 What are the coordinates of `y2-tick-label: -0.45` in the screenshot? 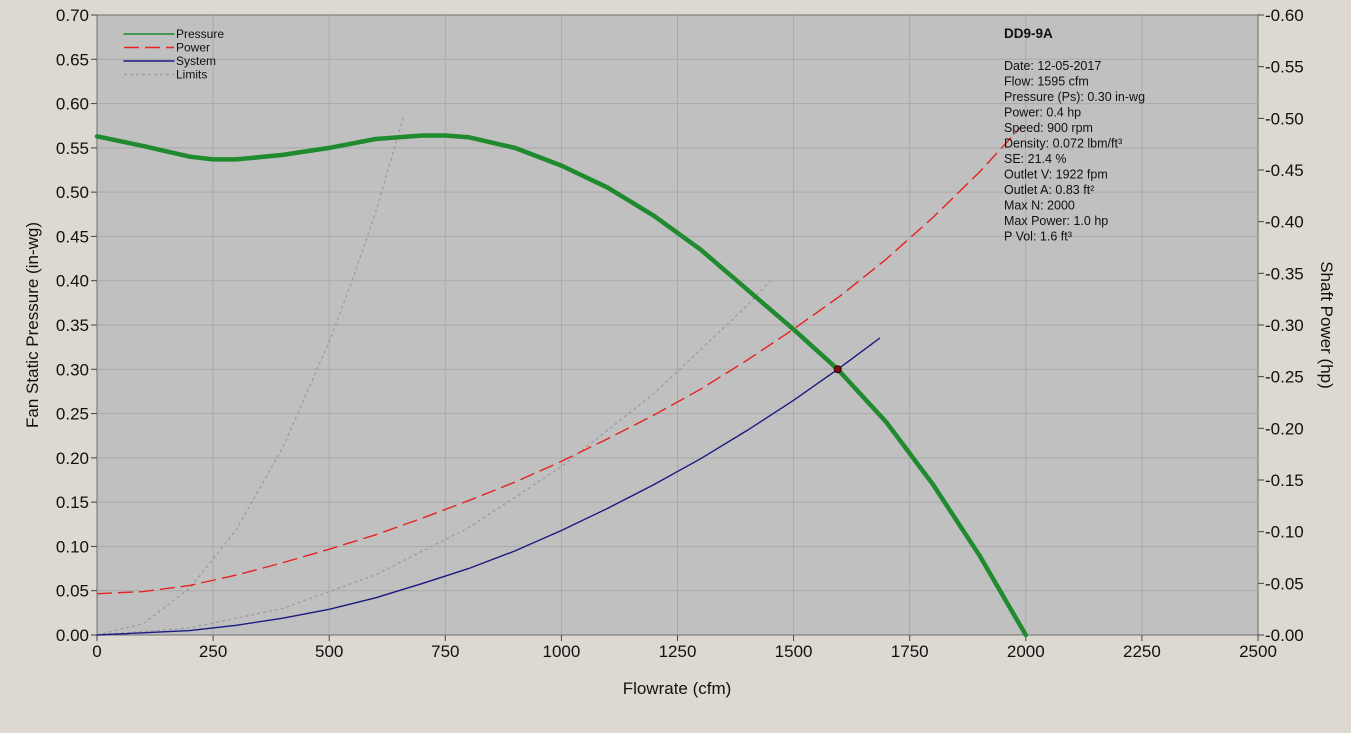 It's located at (1284, 170).